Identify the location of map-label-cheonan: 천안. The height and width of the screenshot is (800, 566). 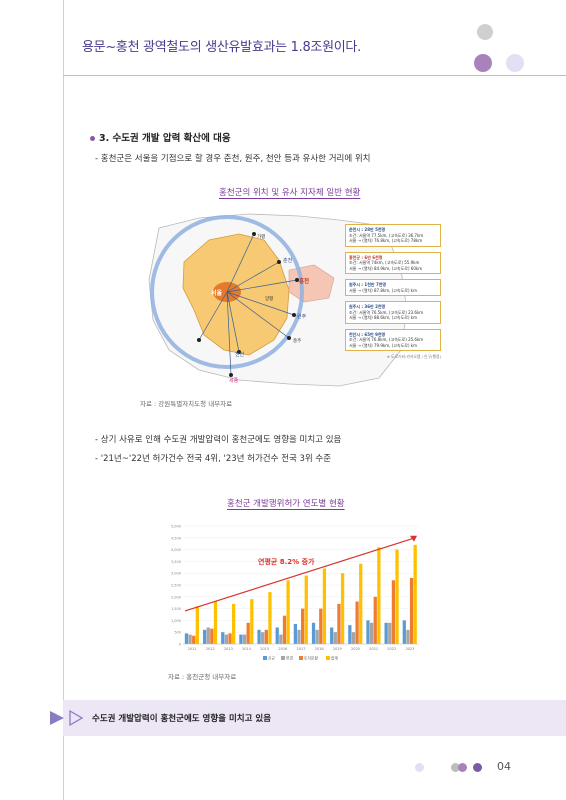
(240, 354).